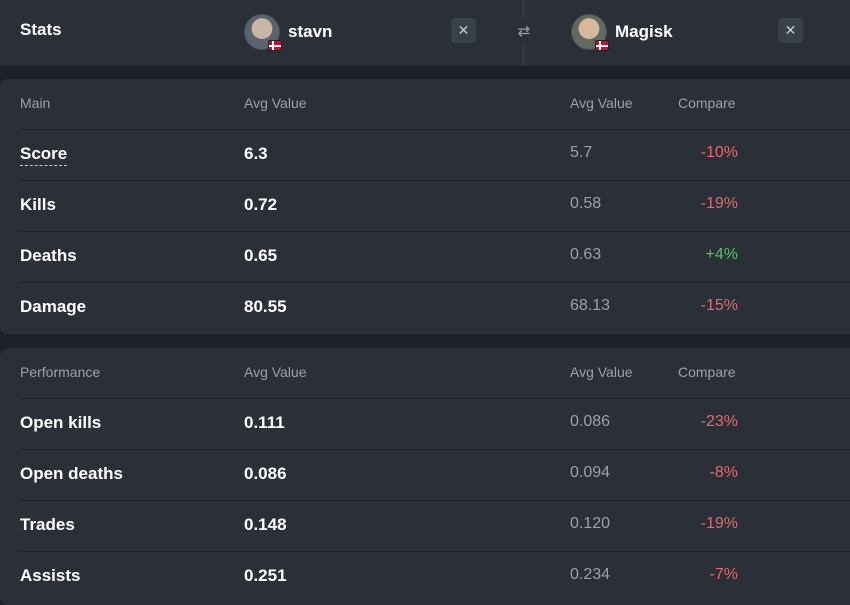 This screenshot has width=850, height=605. Describe the element at coordinates (44, 155) in the screenshot. I see `stat-label-score: Score` at that location.